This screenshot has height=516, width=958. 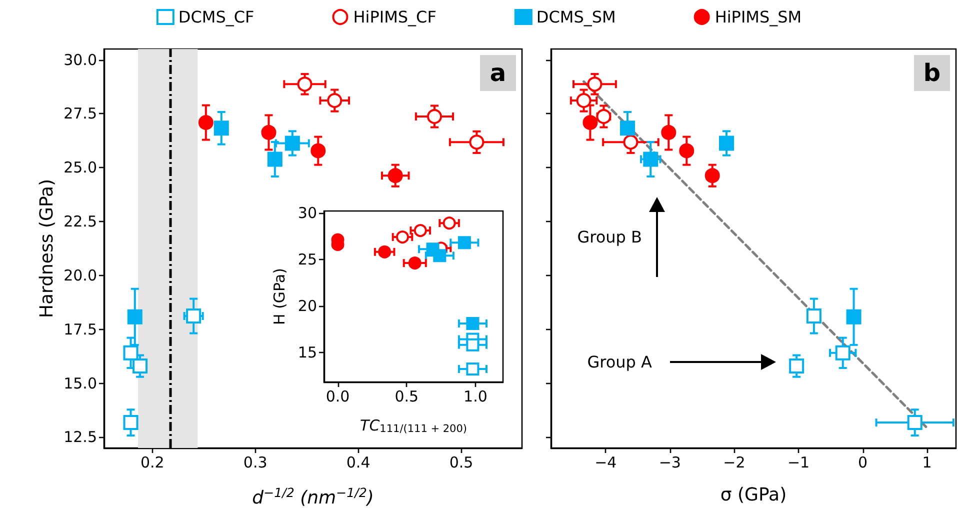 I want to click on y-tick-label: 15.0, so click(x=80, y=383).